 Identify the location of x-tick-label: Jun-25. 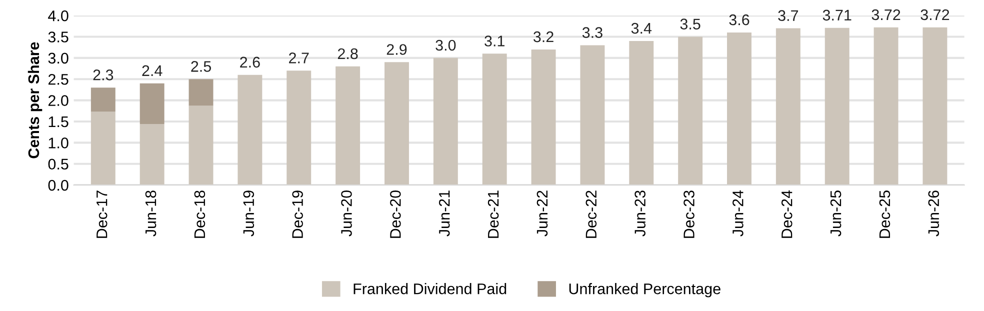
(836, 213).